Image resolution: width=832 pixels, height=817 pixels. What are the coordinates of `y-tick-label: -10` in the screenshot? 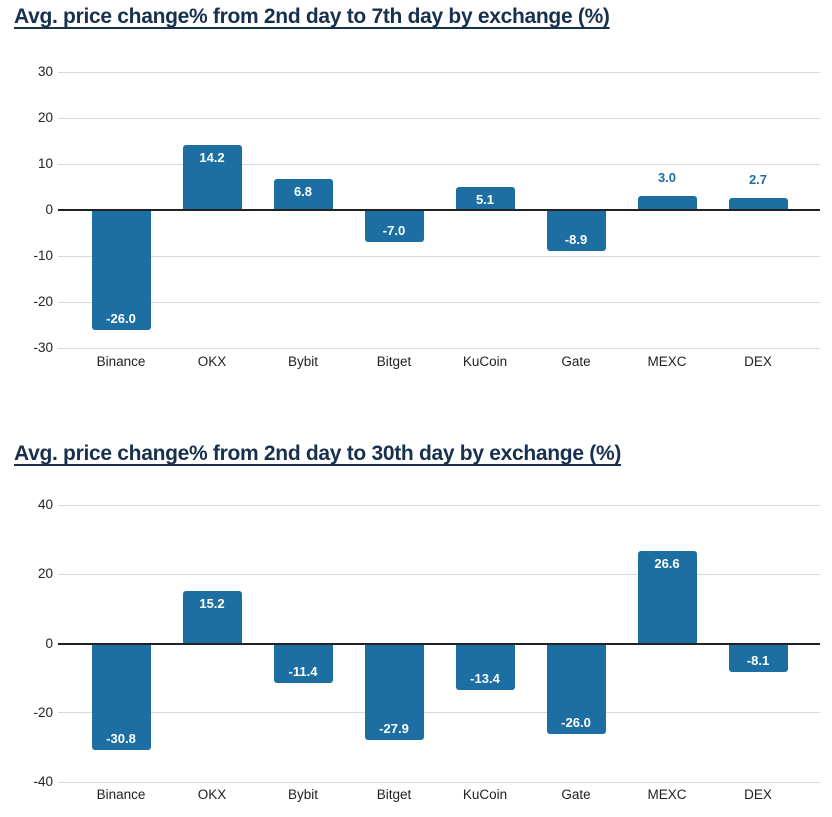 It's located at (43, 255).